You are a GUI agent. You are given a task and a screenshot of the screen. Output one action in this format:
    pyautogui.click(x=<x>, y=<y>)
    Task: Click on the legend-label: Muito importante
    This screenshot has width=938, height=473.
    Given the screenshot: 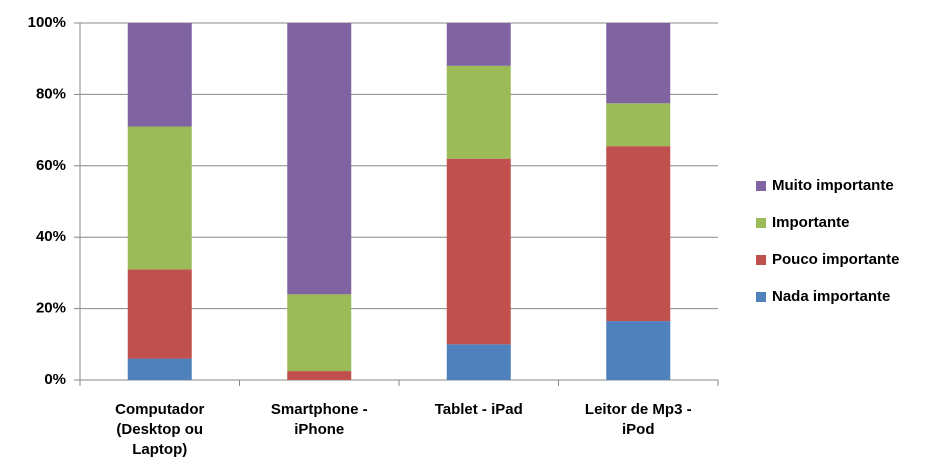 What is the action you would take?
    pyautogui.click(x=833, y=185)
    